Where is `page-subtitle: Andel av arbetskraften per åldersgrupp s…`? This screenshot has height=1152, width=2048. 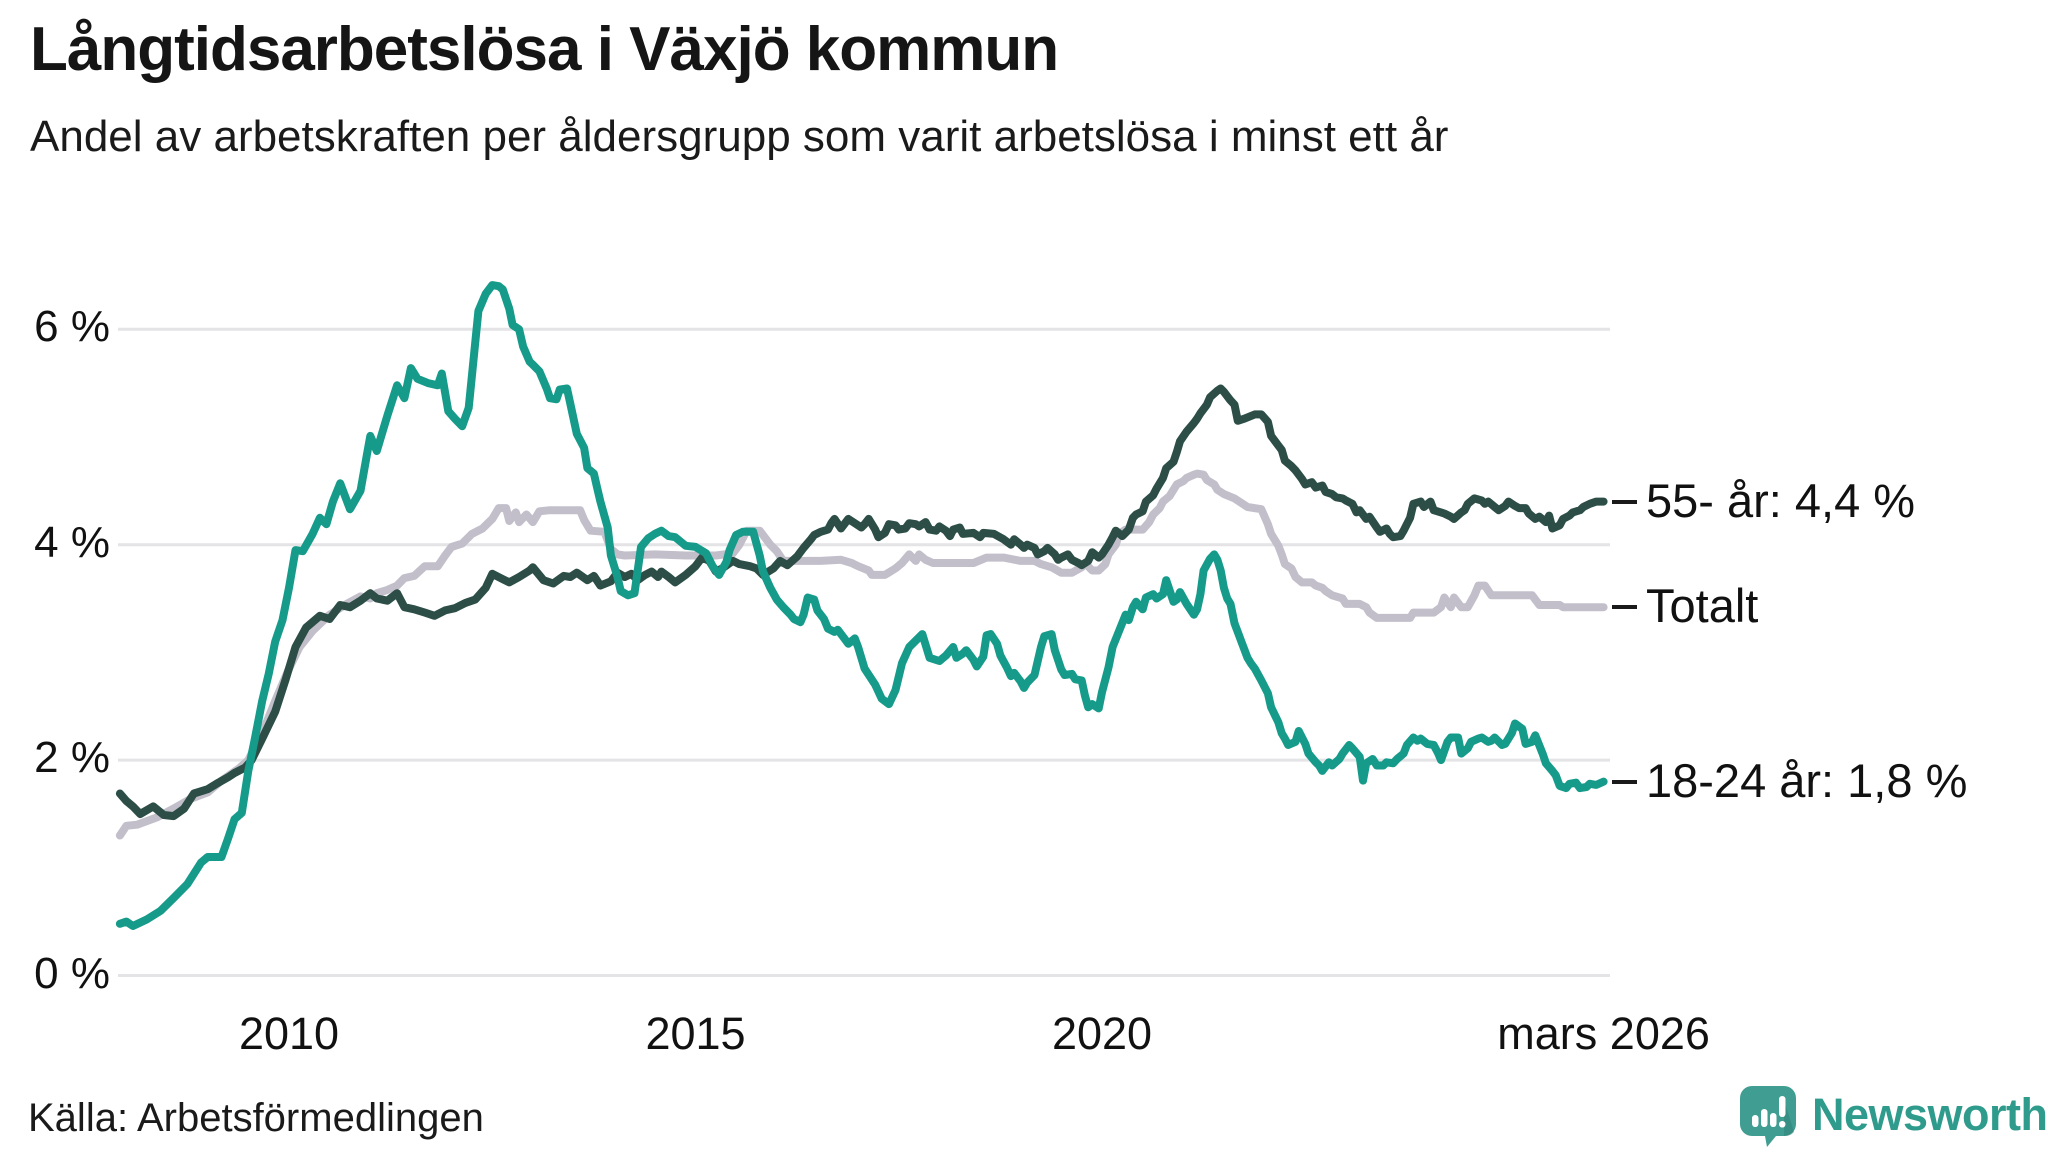
page-subtitle: Andel av arbetskraften per åldersgrupp s… is located at coordinates (739, 136).